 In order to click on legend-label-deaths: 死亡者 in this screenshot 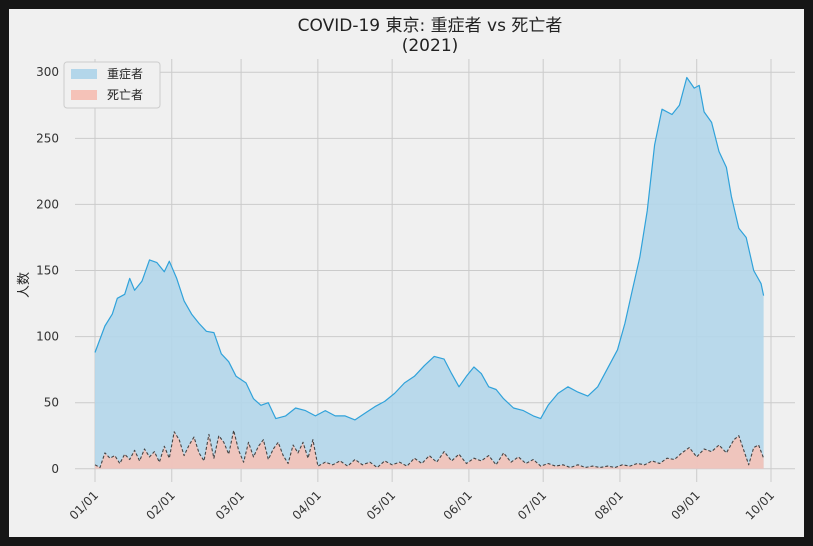, I will do `click(125, 95)`.